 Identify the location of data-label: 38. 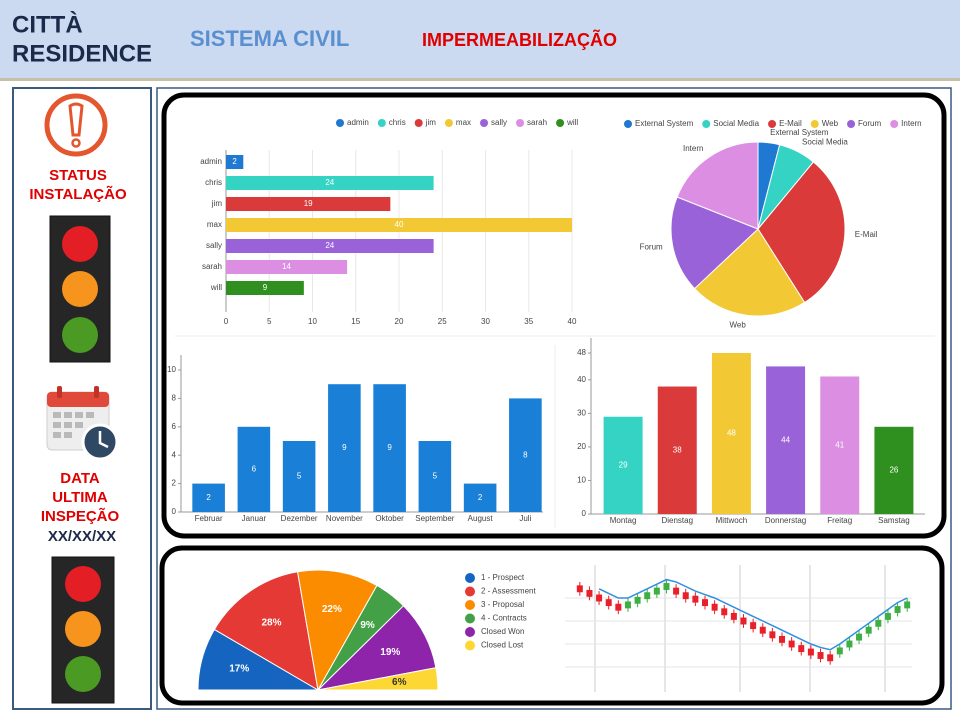
(677, 449).